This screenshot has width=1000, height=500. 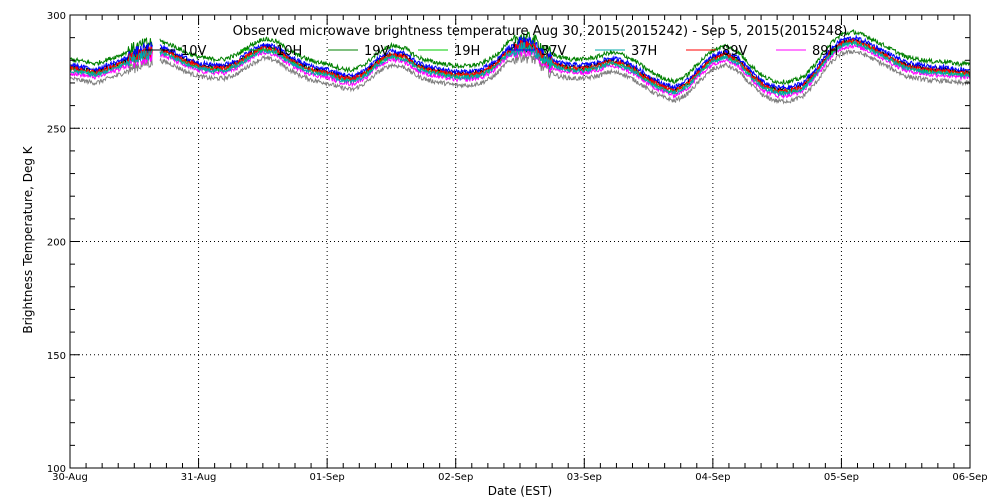 What do you see at coordinates (70, 477) in the screenshot?
I see `x-tick-label: 30-Aug` at bounding box center [70, 477].